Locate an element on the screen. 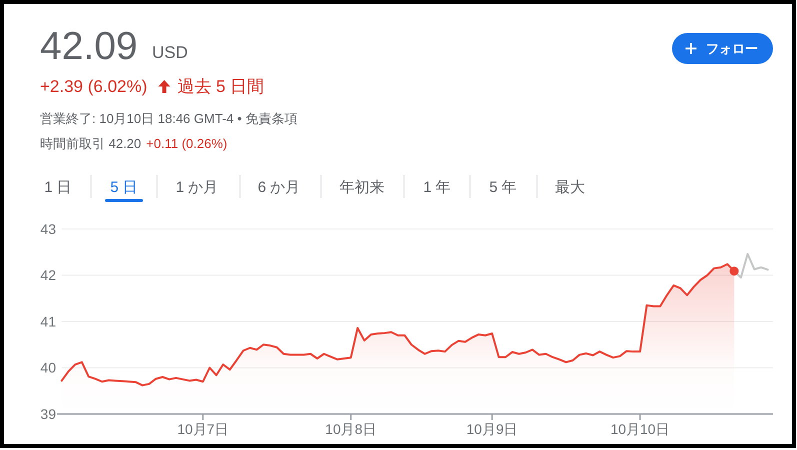 This screenshot has height=450, width=797. y-tick-label: 42 is located at coordinates (48, 275).